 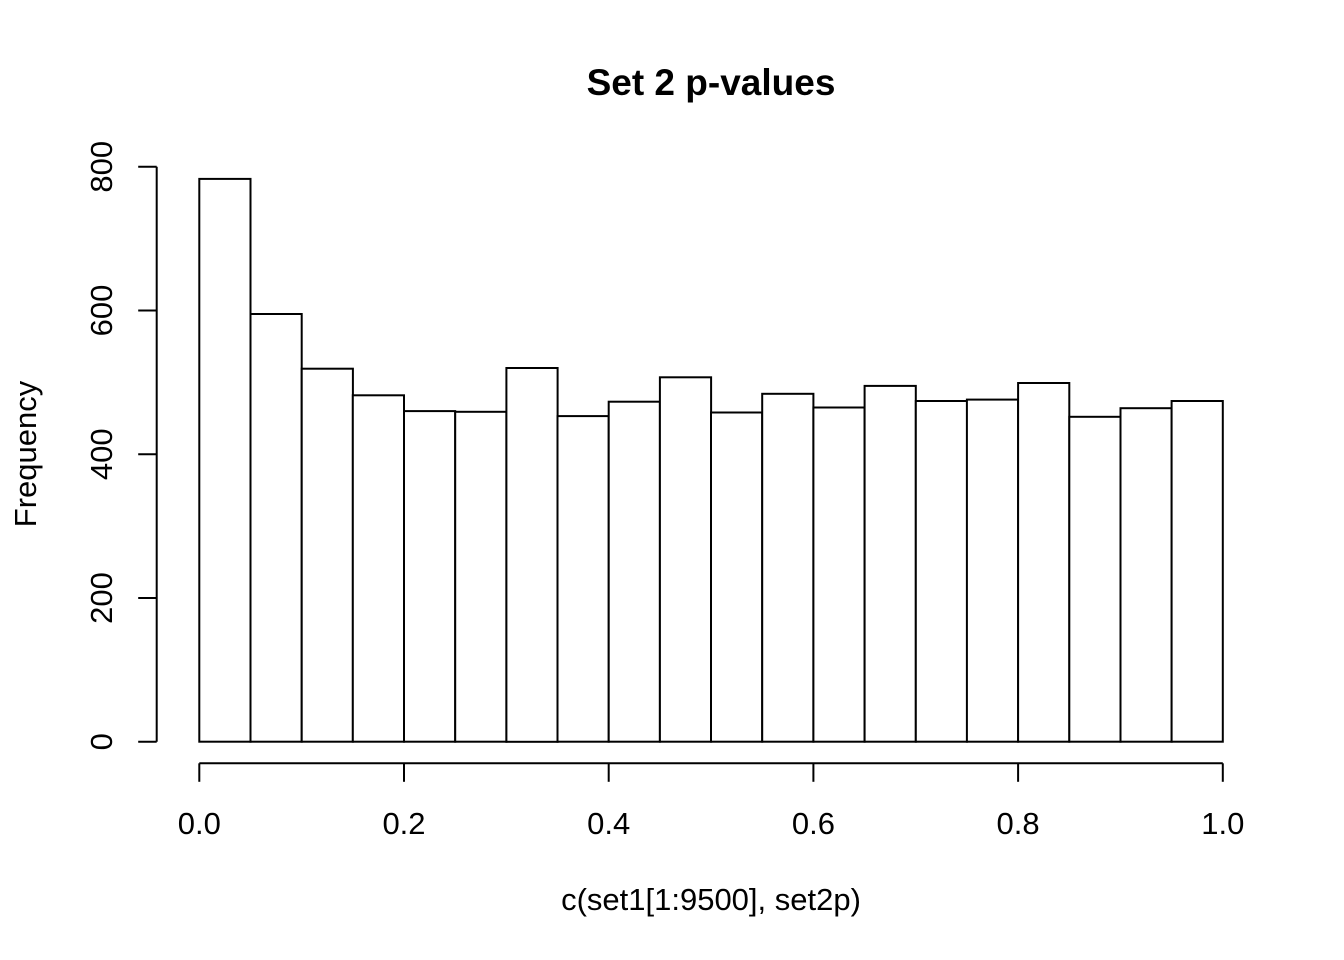 I want to click on x-tick-label: 0.4, so click(x=608, y=823).